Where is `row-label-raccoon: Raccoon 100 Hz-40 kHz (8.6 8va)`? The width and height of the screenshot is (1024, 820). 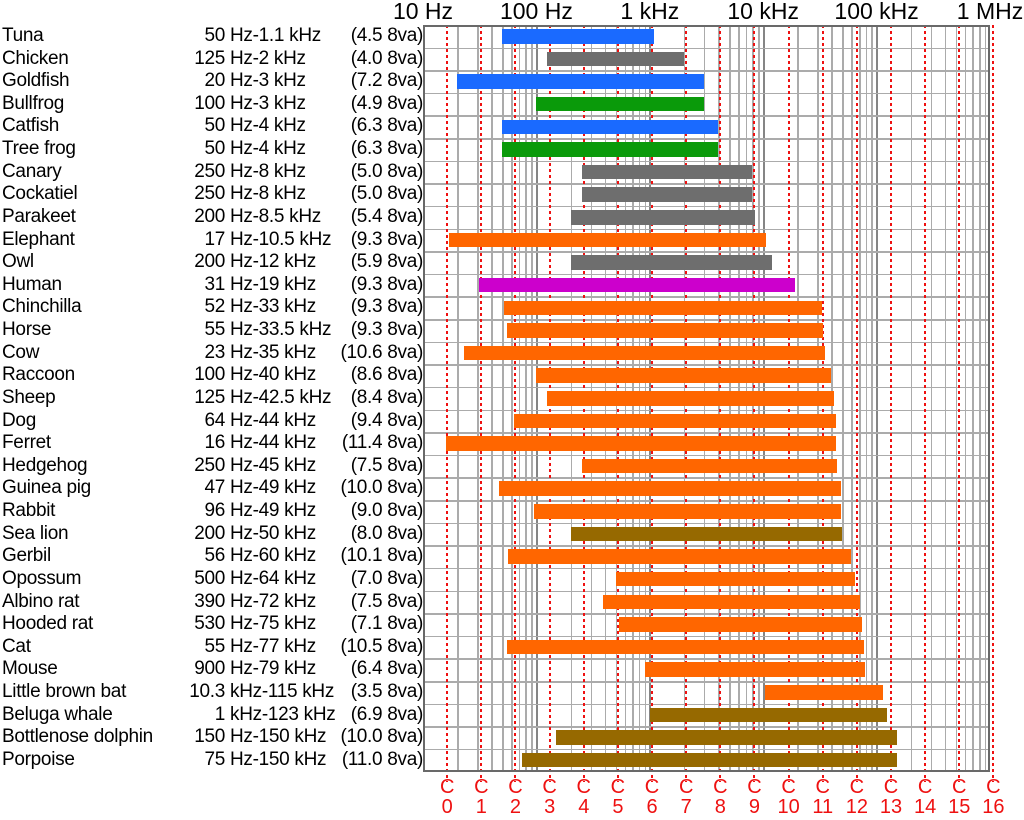 row-label-raccoon: Raccoon 100 Hz-40 kHz (8.6 8va) is located at coordinates (211, 375).